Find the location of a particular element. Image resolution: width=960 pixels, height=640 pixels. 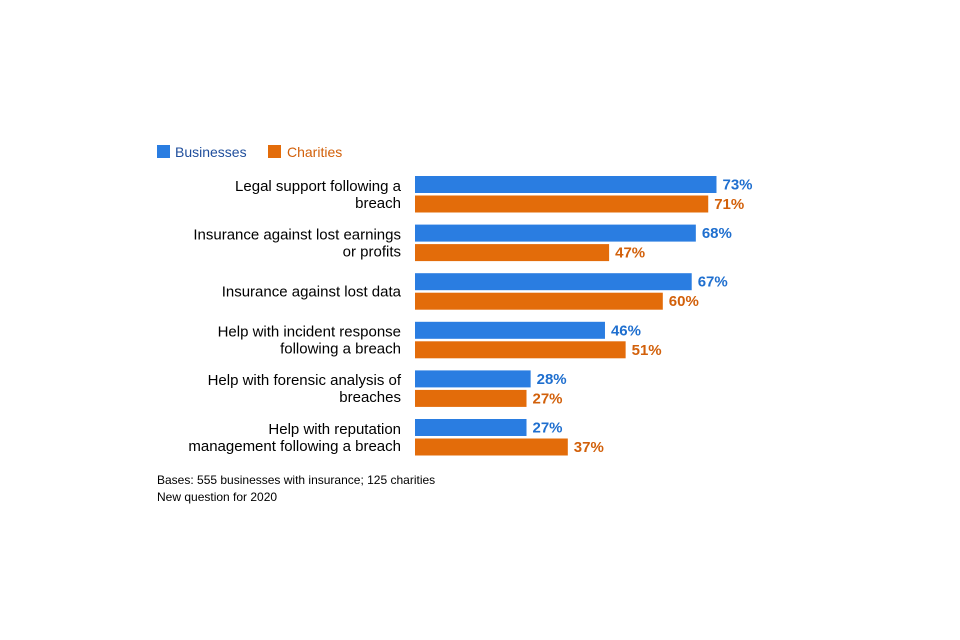

data-label-businesses: 28% is located at coordinates (552, 379).